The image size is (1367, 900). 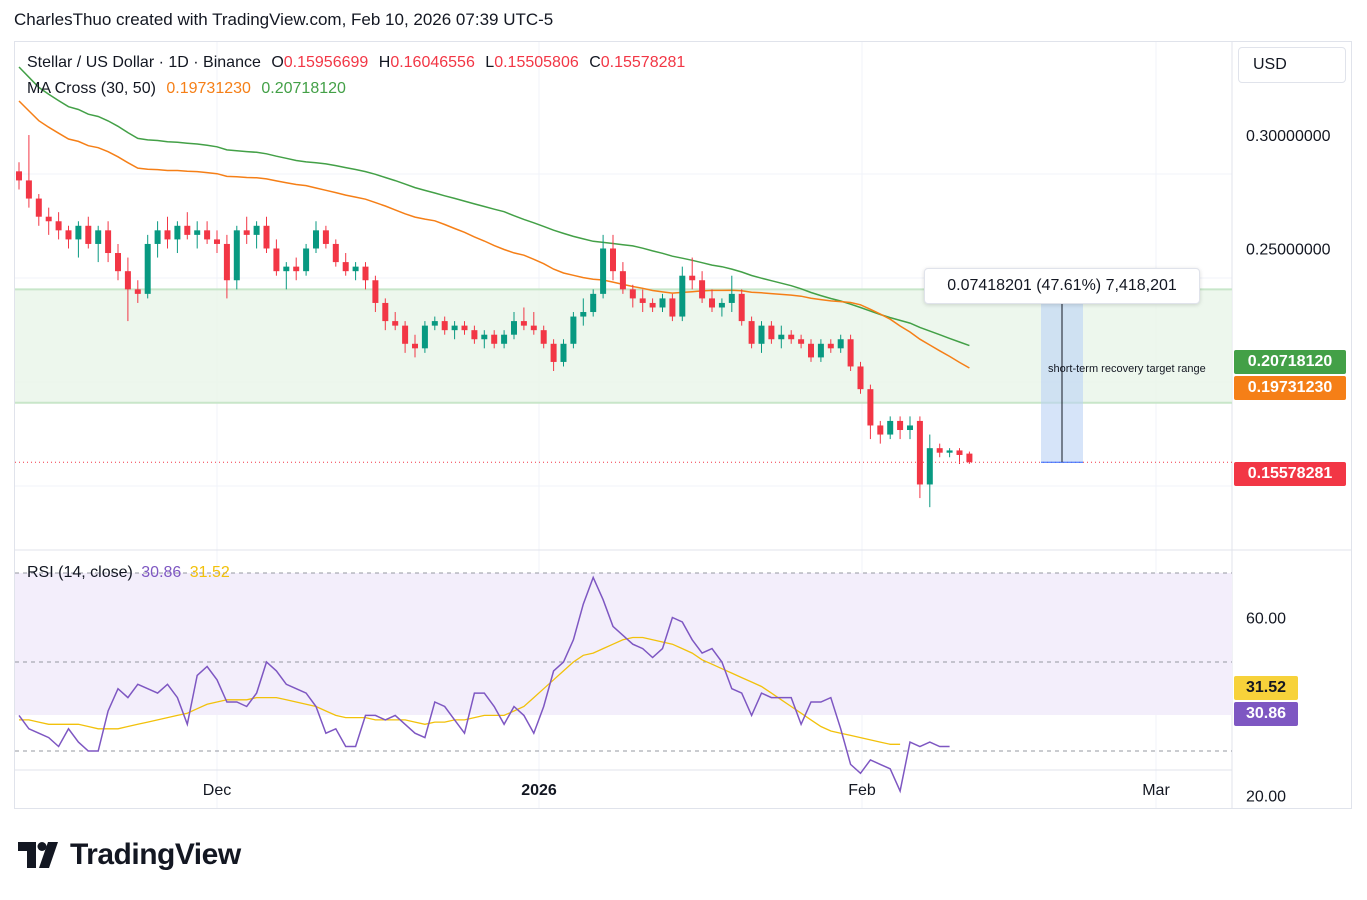 What do you see at coordinates (1062, 286) in the screenshot?
I see `measure-tooltip: 0.07418201 (47.61%) 7,418,201` at bounding box center [1062, 286].